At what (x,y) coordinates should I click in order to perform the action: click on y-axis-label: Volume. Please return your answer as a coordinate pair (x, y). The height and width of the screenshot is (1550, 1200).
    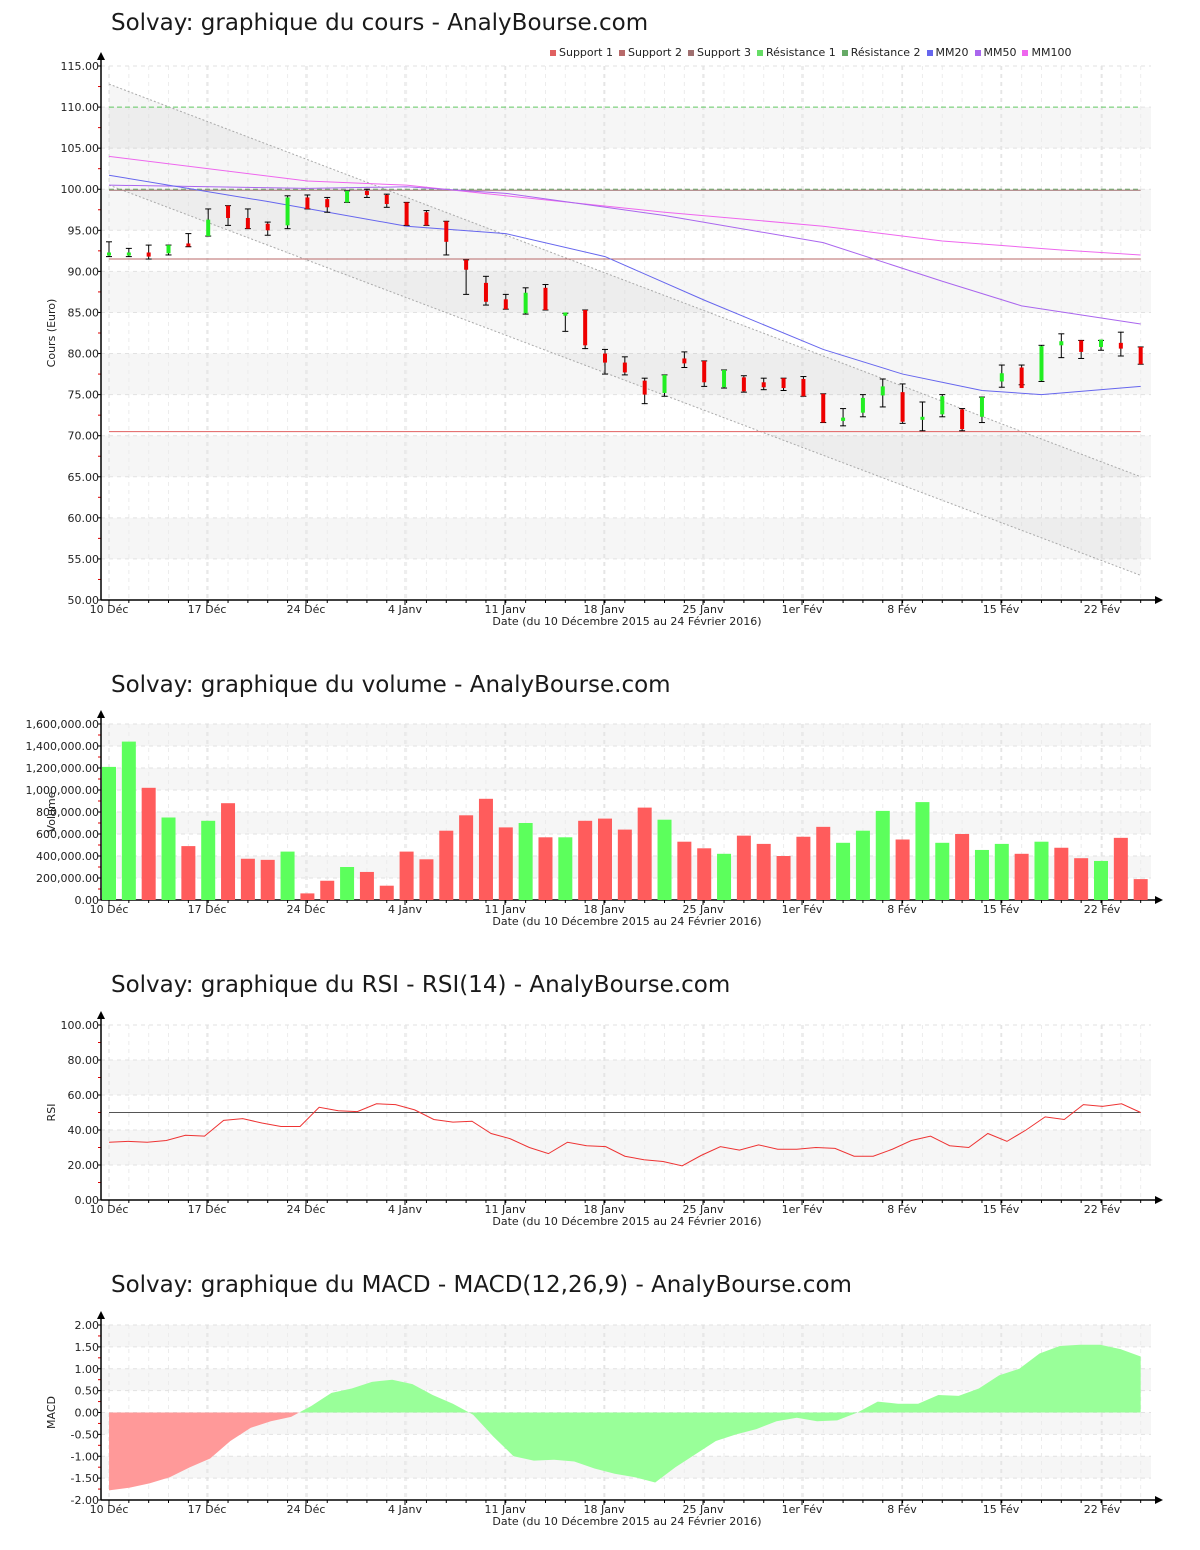
    Looking at the image, I should click on (51, 811).